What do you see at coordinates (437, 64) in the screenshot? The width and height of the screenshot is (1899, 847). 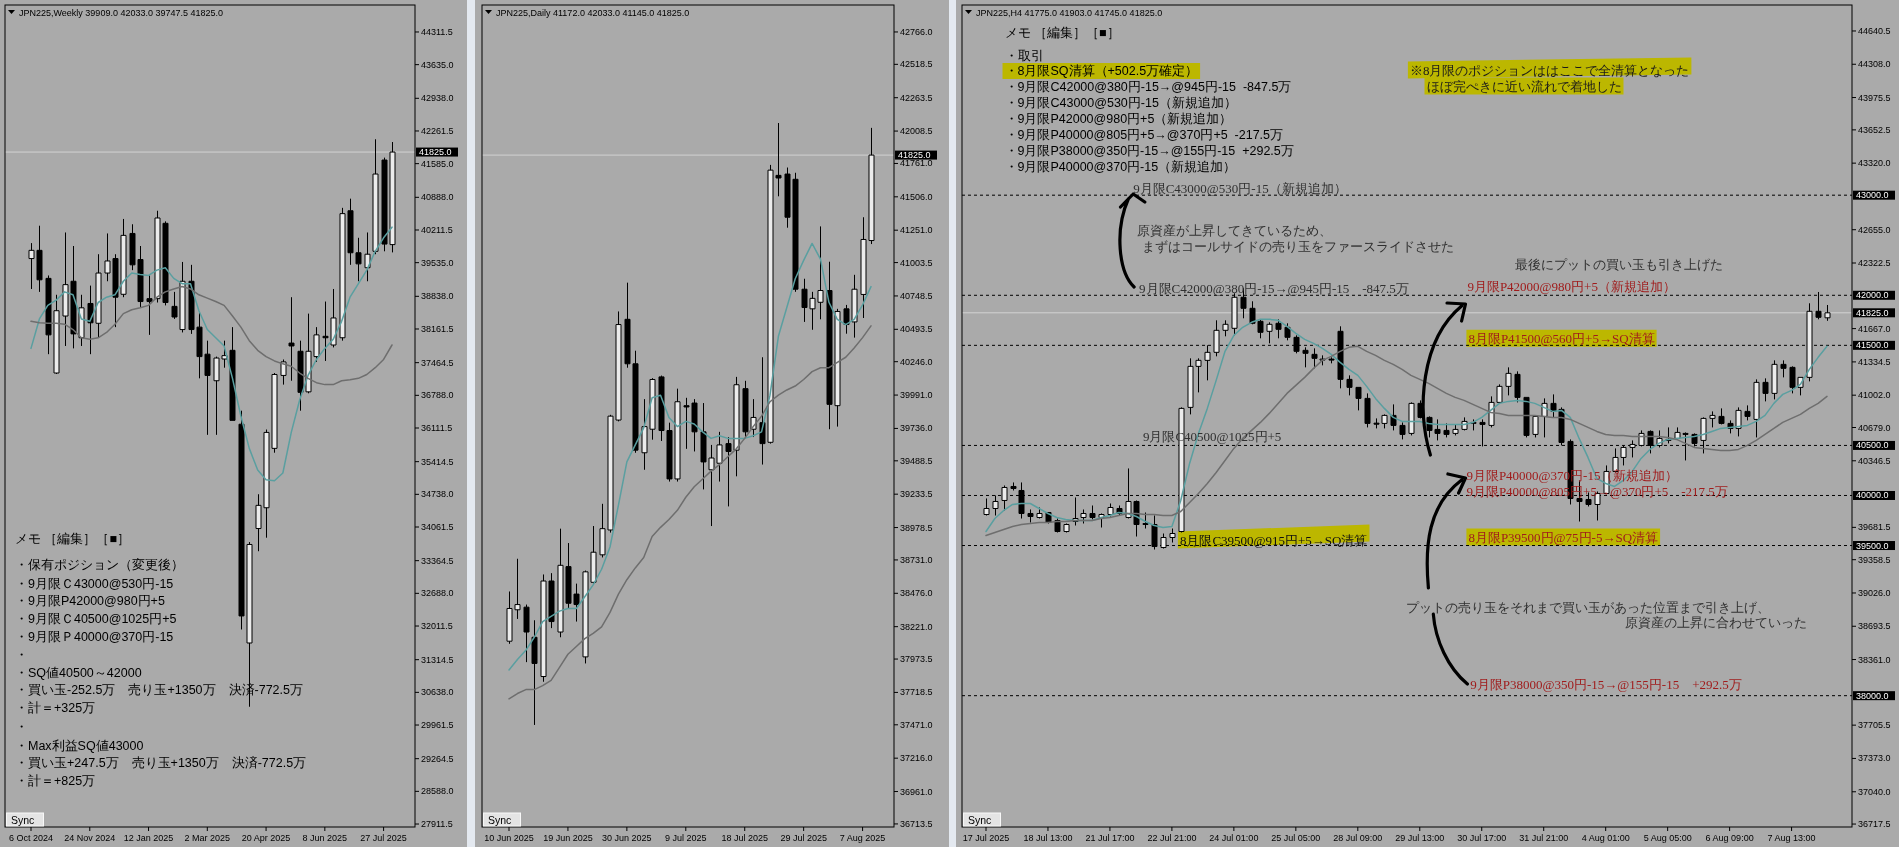 I see `y-tick-label: 43635.0` at bounding box center [437, 64].